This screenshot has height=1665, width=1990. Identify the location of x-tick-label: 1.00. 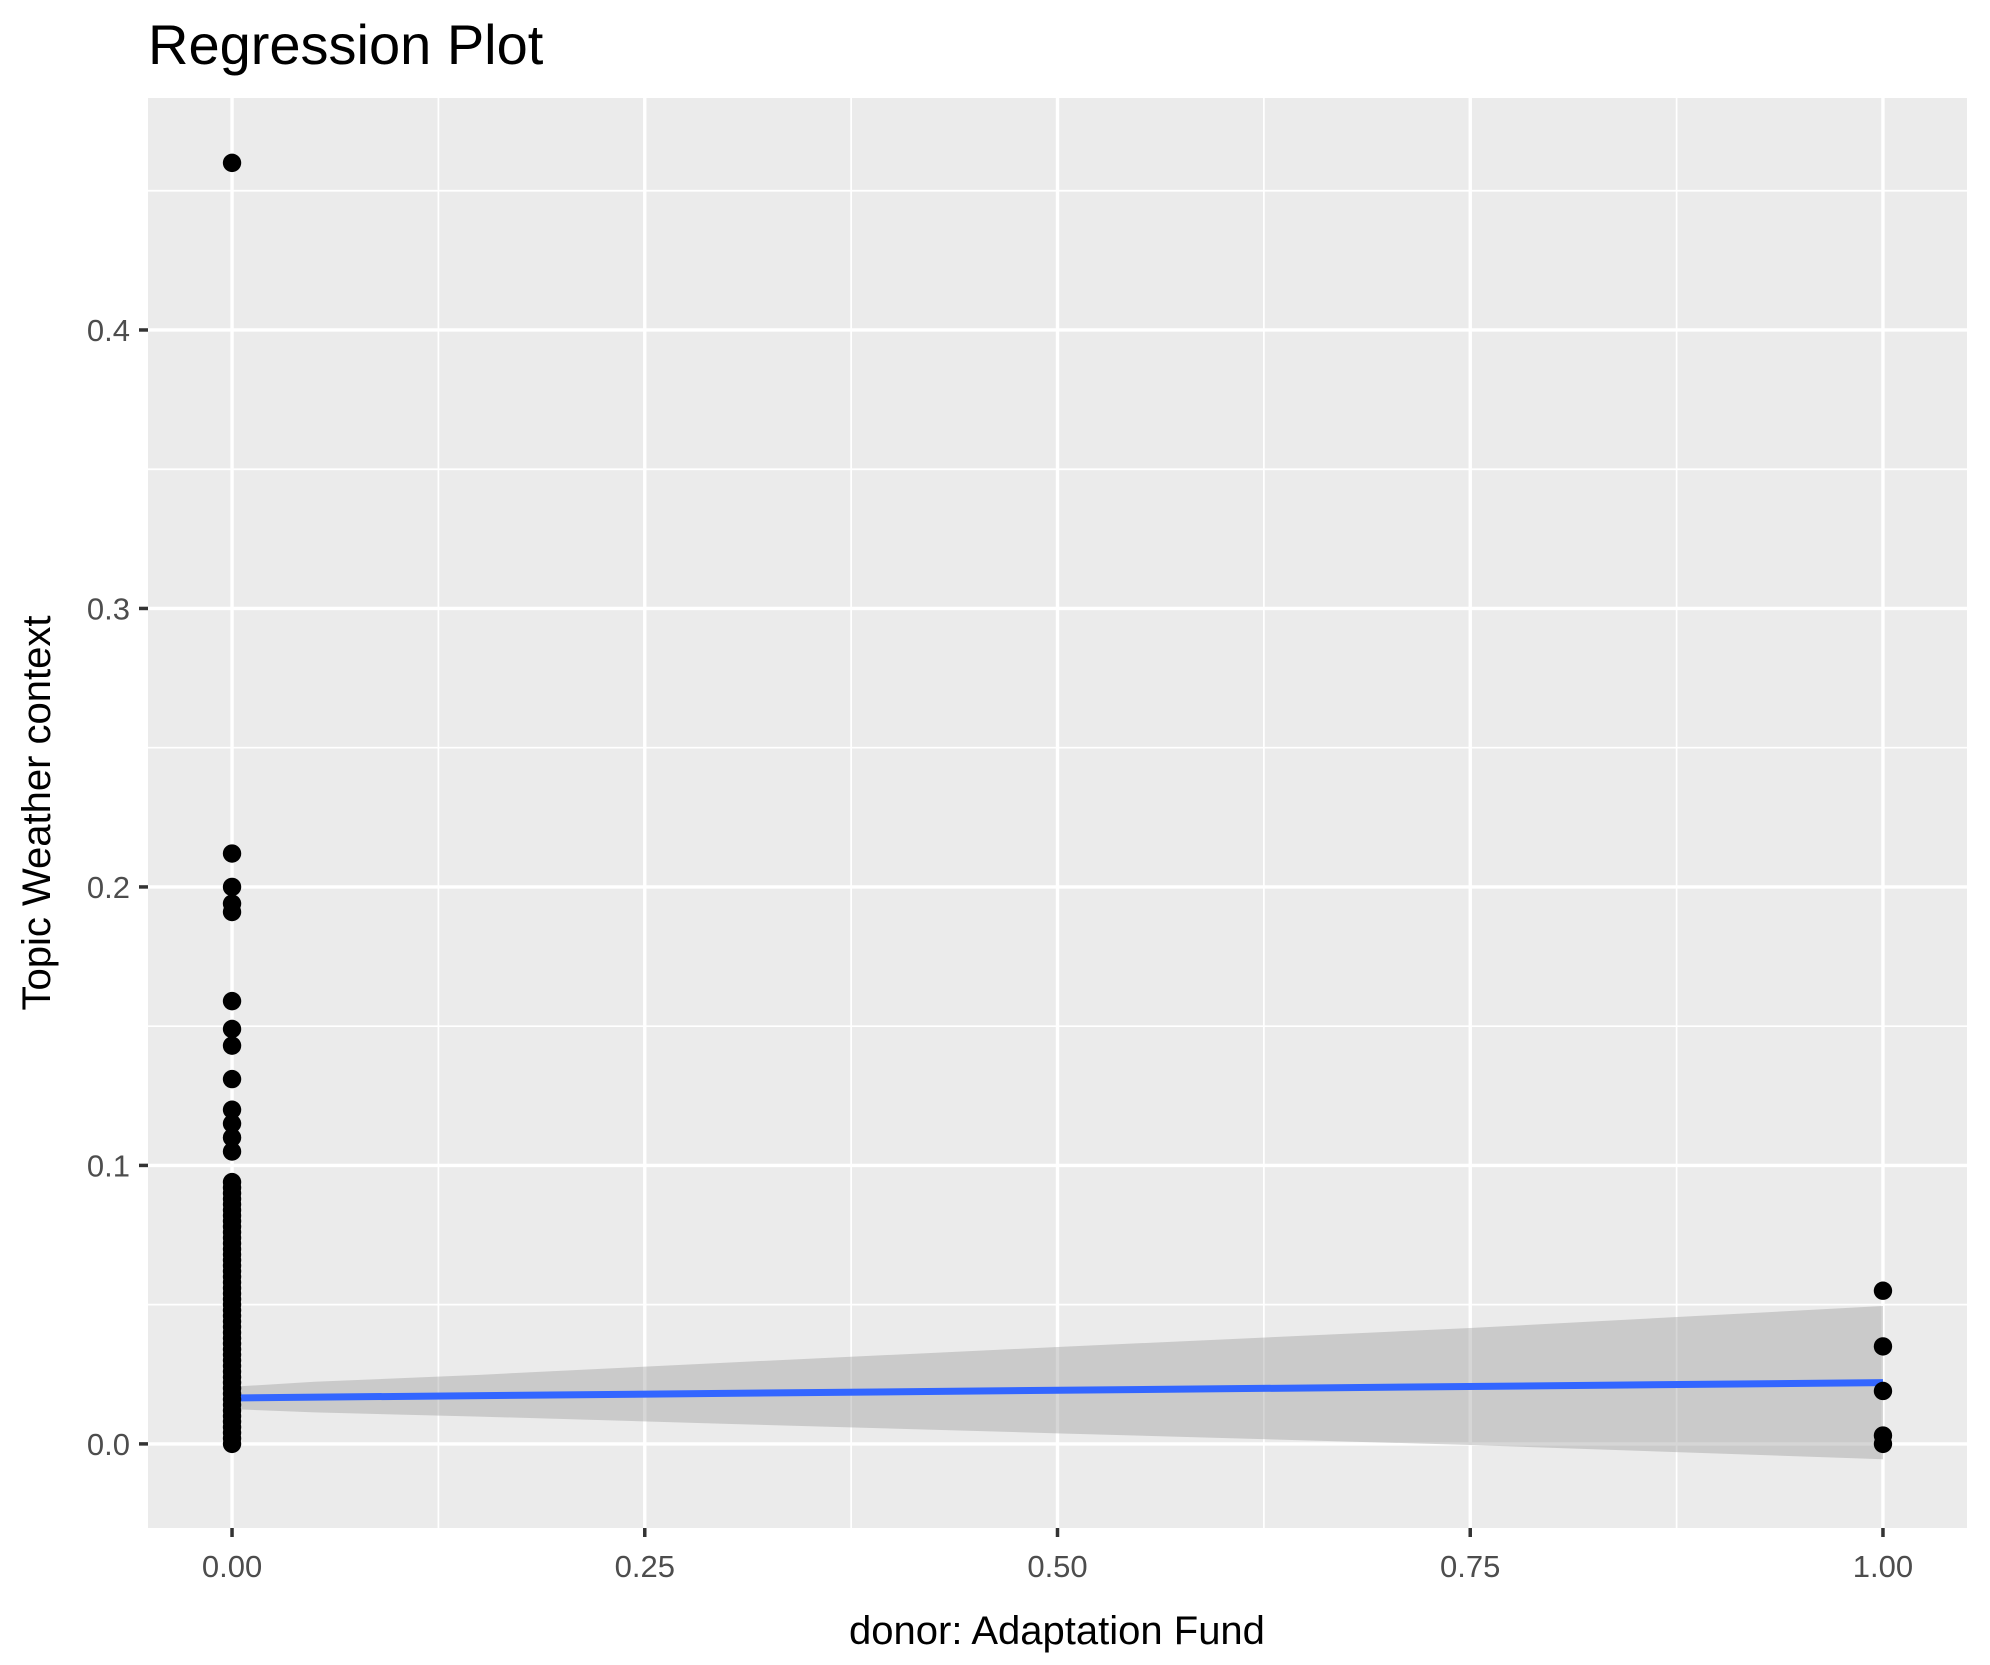
(1883, 1566).